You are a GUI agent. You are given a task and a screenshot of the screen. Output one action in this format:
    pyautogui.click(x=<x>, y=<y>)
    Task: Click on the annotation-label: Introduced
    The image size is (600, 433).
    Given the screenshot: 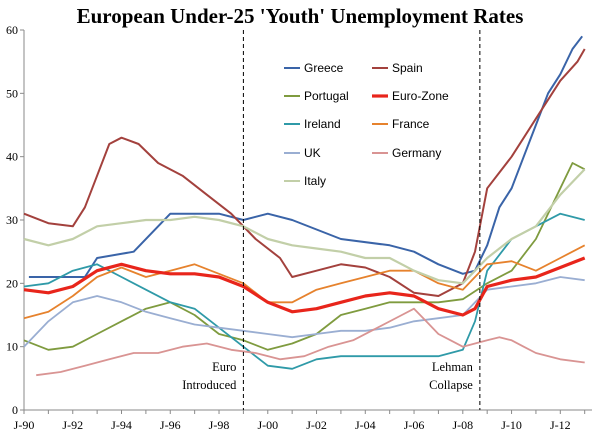 What is the action you would take?
    pyautogui.click(x=209, y=385)
    